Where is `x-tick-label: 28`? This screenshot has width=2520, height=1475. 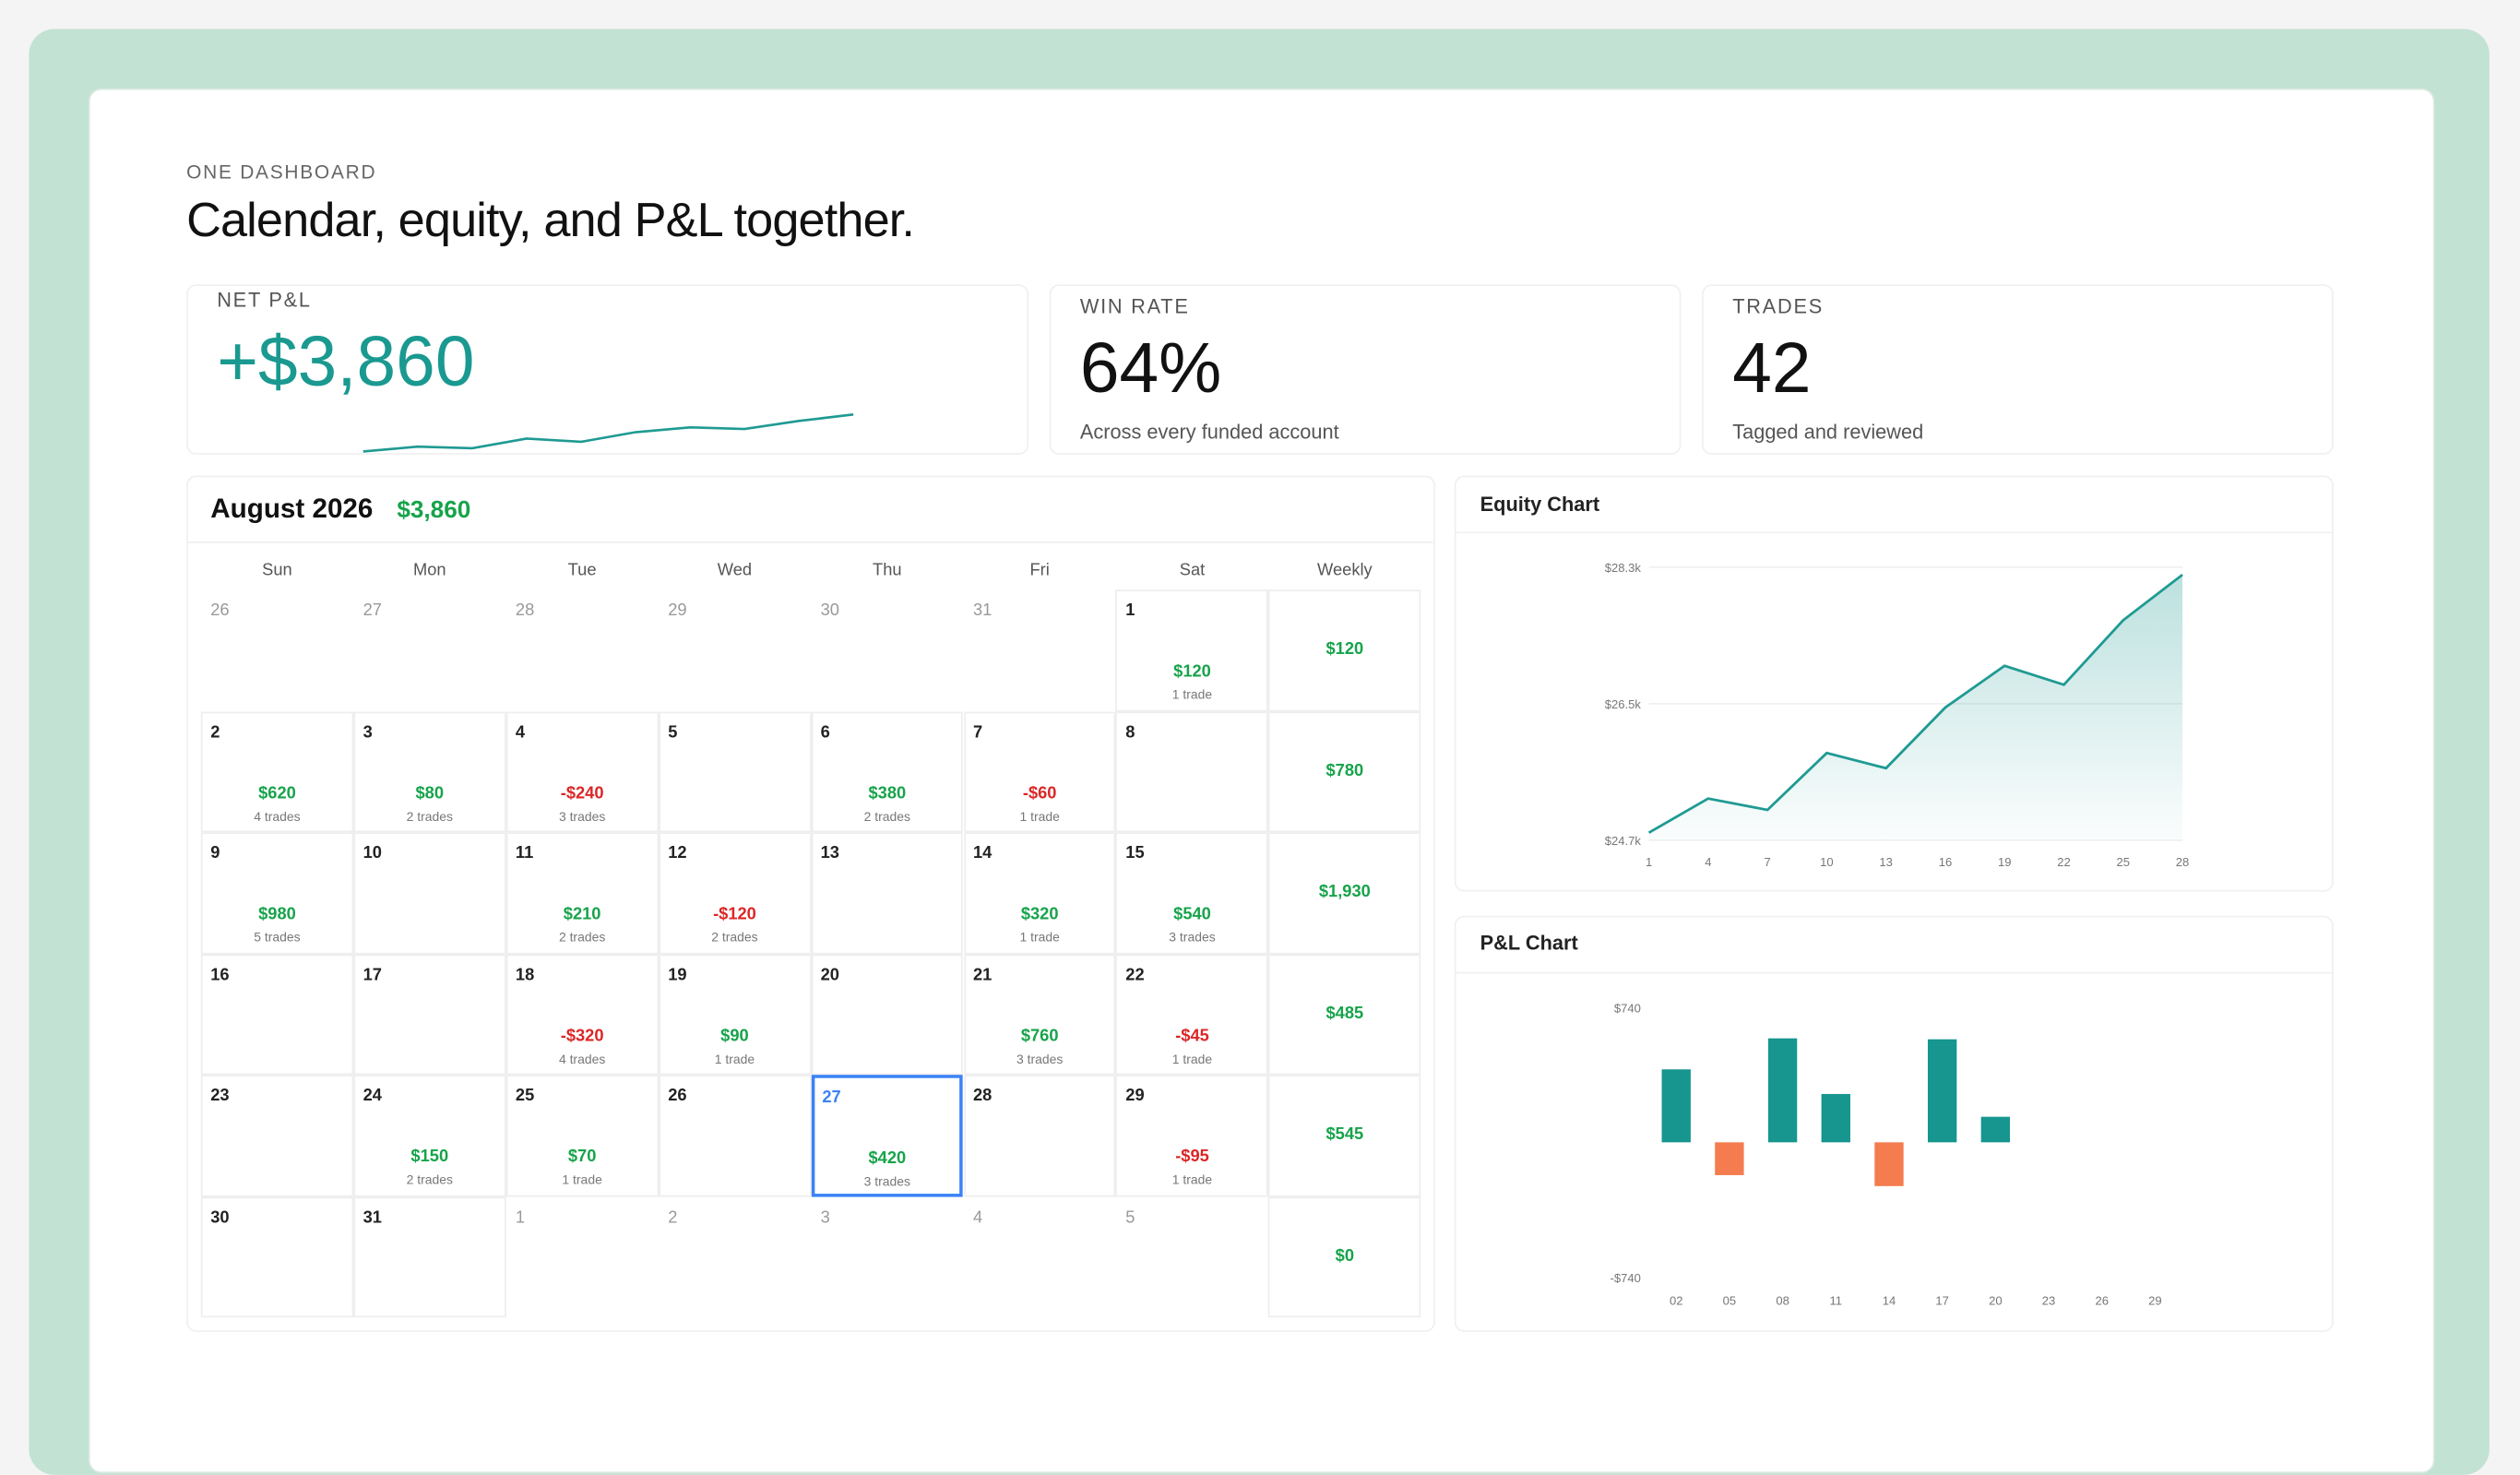 x-tick-label: 28 is located at coordinates (2183, 862).